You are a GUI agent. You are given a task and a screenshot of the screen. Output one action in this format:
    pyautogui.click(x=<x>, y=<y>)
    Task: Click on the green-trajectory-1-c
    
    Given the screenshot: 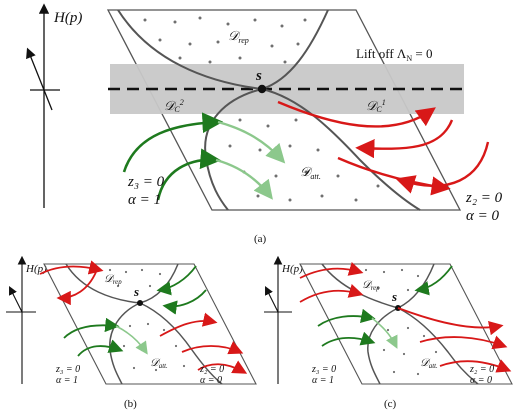 What is the action you would take?
    pyautogui.click(x=433, y=280)
    